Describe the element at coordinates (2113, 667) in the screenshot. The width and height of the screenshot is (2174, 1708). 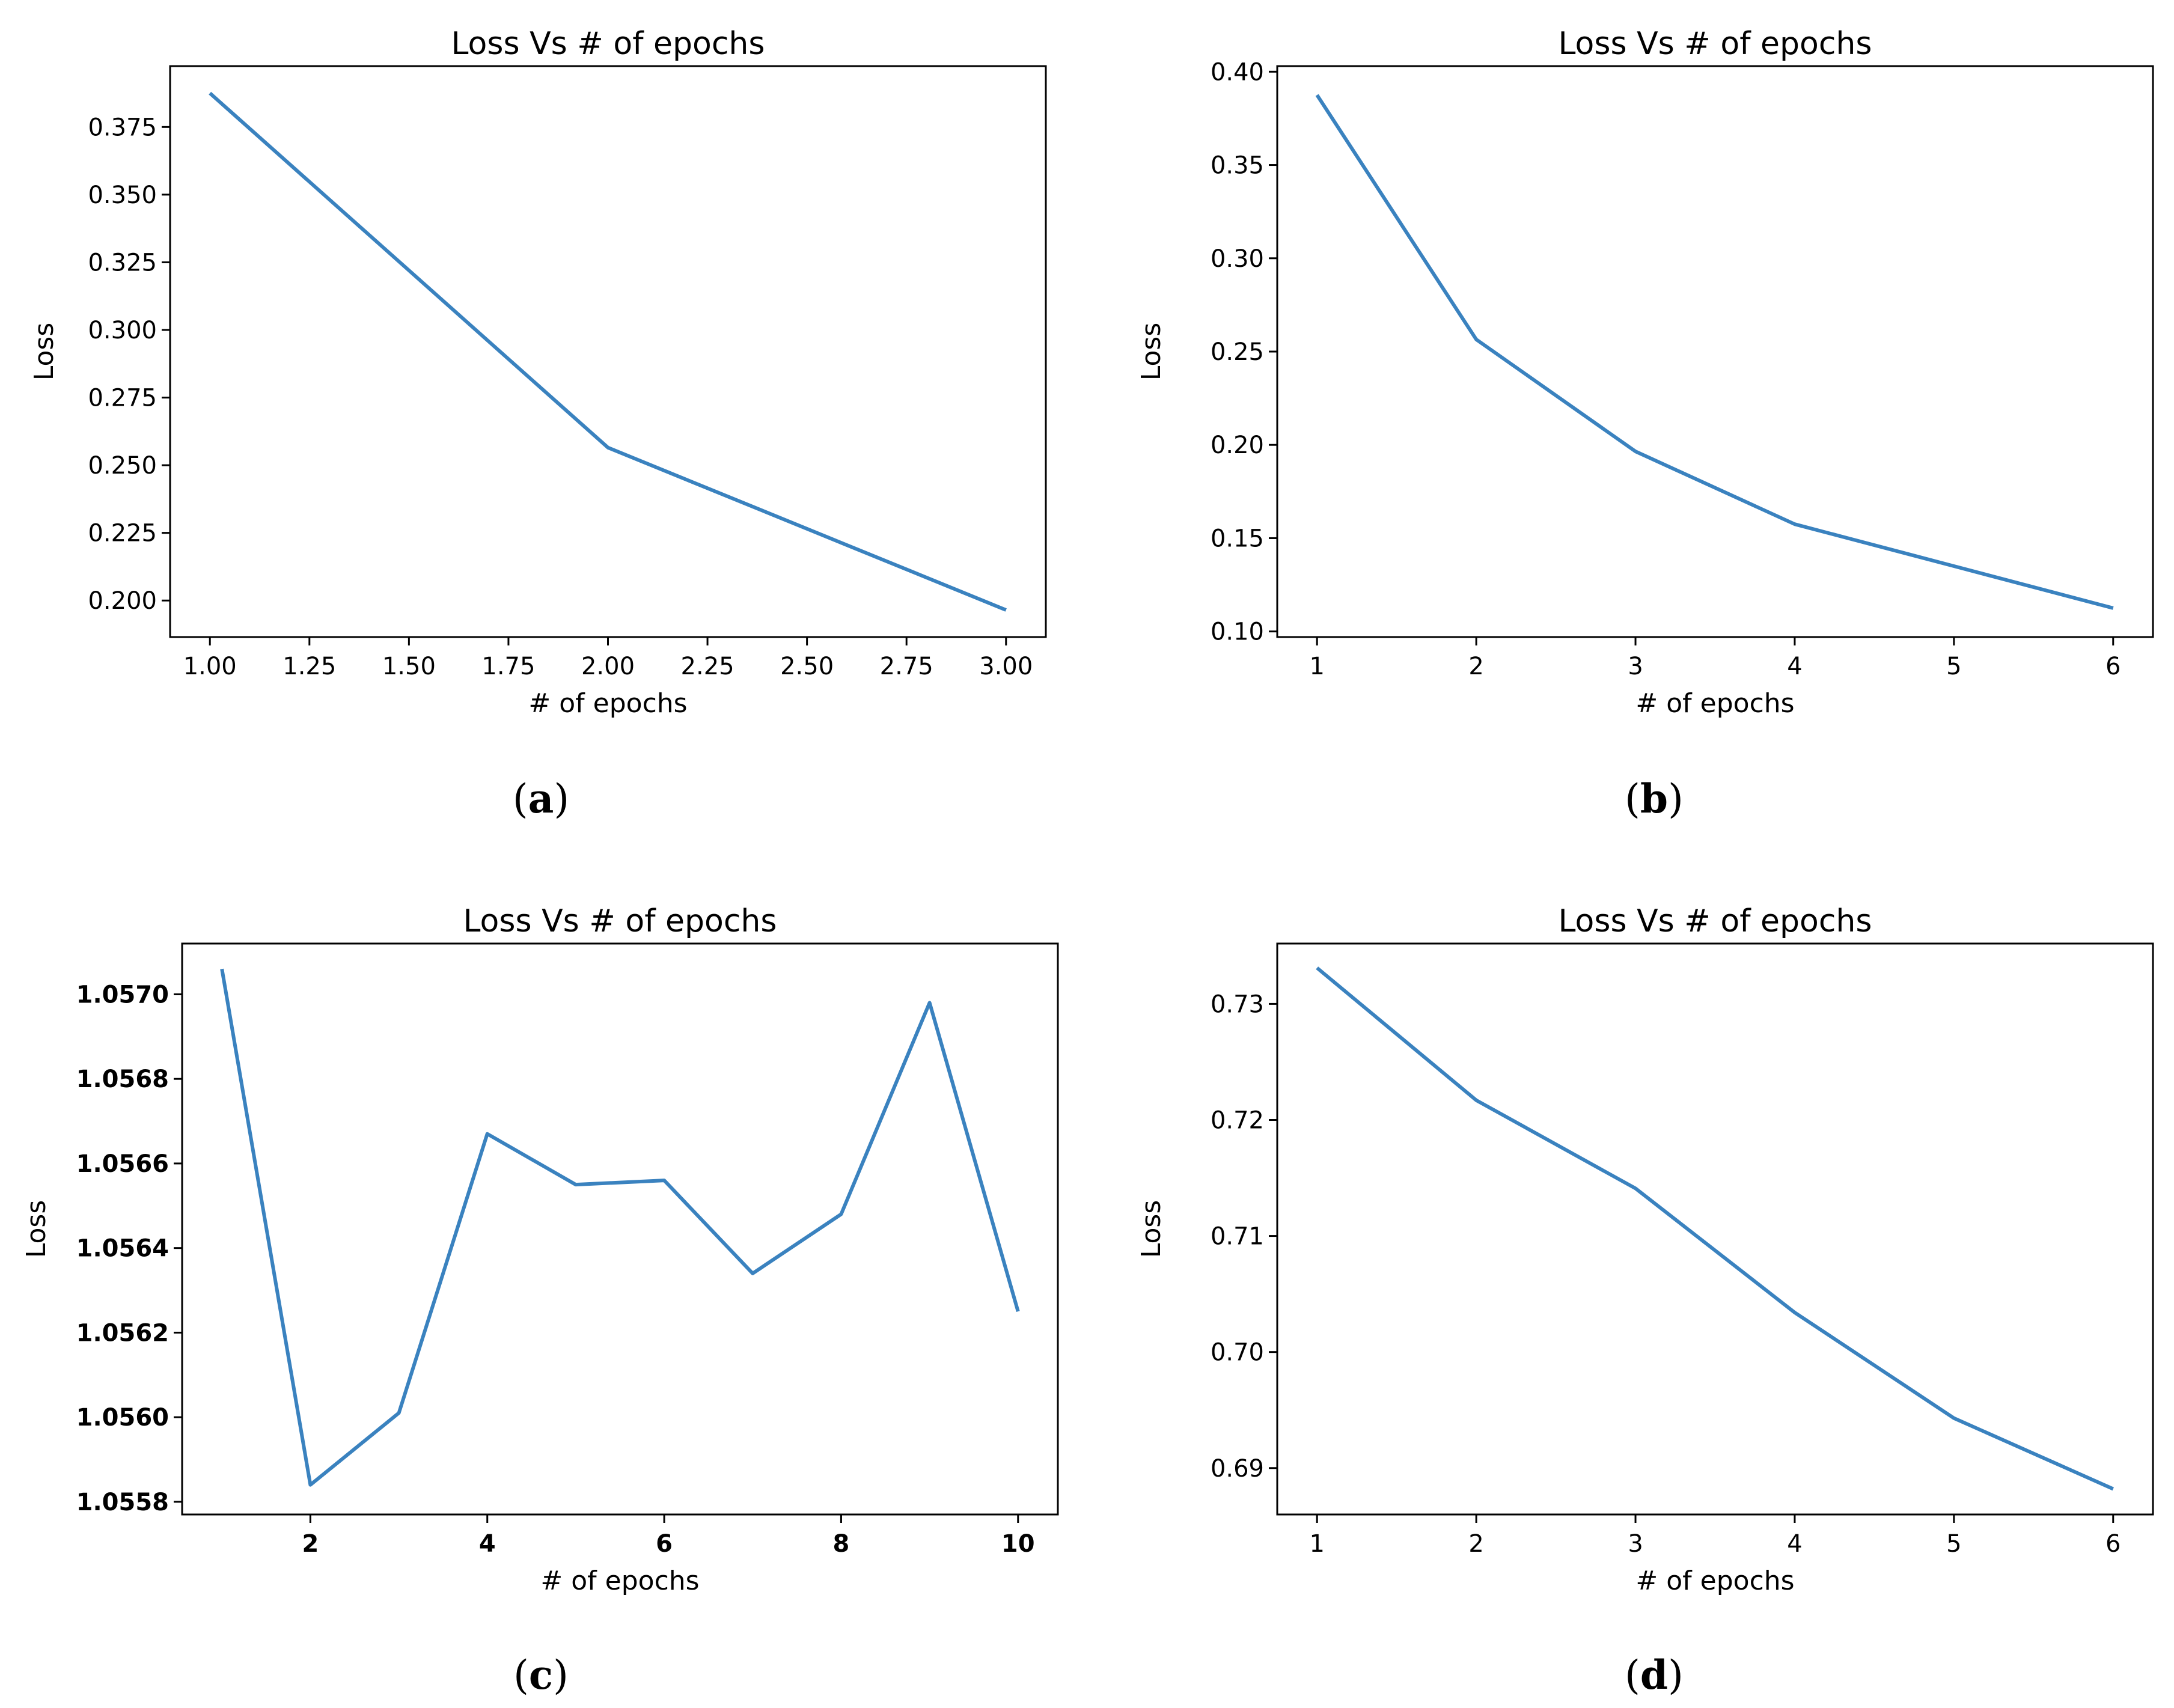
I see `x-tick-label-b: 6` at that location.